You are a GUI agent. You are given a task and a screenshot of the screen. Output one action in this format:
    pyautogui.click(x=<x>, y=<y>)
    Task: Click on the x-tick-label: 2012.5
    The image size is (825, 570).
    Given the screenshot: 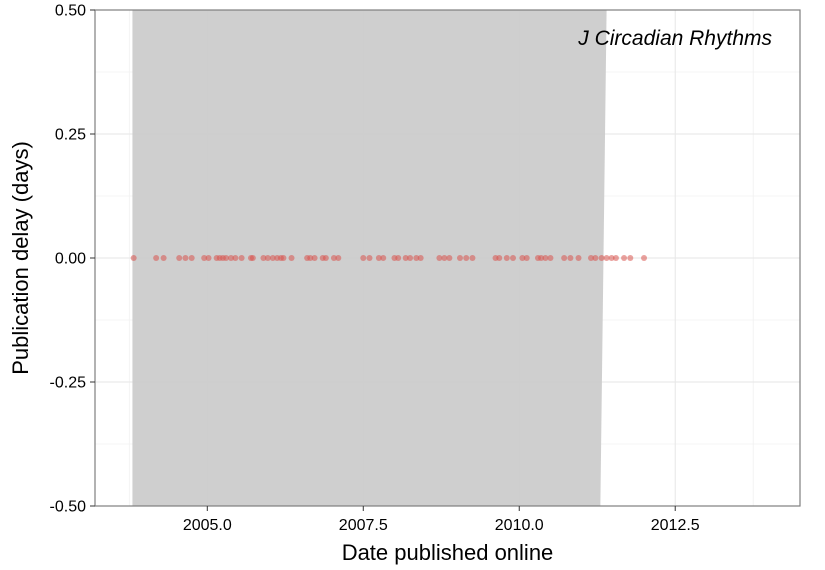 What is the action you would take?
    pyautogui.click(x=675, y=525)
    